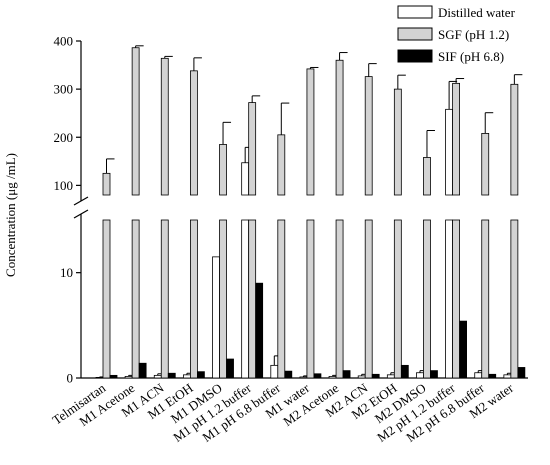  I want to click on y-tick-label: 400, so click(64, 41).